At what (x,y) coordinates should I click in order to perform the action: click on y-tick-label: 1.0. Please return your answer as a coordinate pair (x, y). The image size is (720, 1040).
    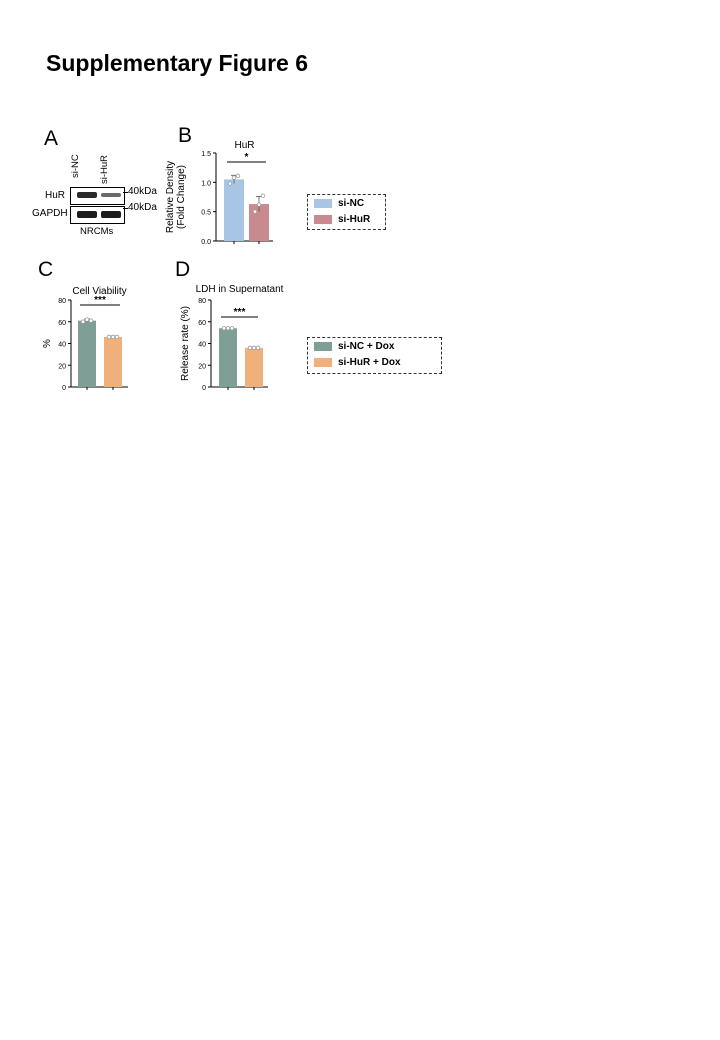
    Looking at the image, I should click on (206, 183).